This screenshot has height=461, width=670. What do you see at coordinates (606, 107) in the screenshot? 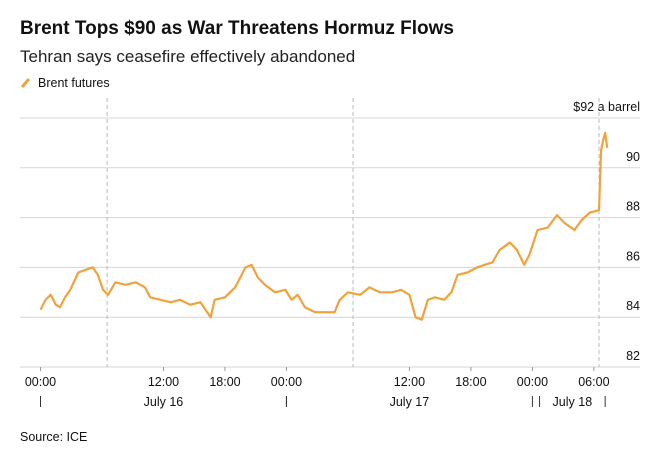
I see `y-tick-label: $92 a barrel` at bounding box center [606, 107].